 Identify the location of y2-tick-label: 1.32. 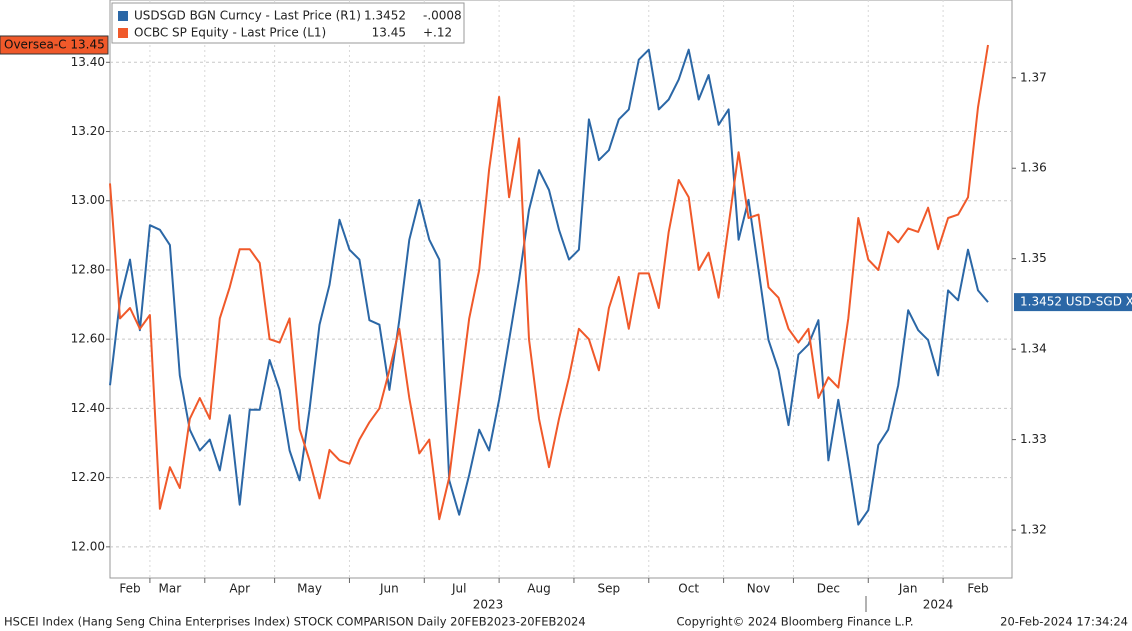
(1033, 530).